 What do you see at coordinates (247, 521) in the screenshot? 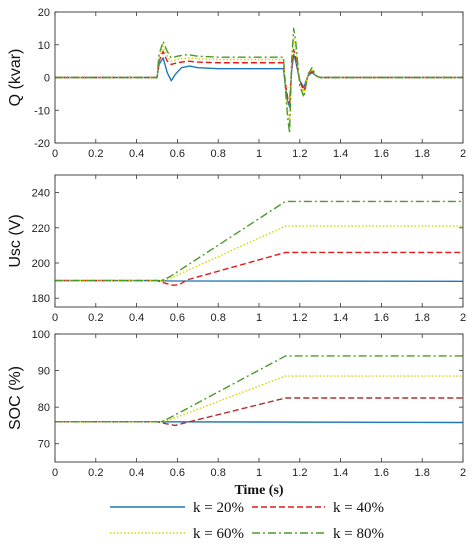
I see `legend: k = 20% k = 40% k = 60% k = 80%` at bounding box center [247, 521].